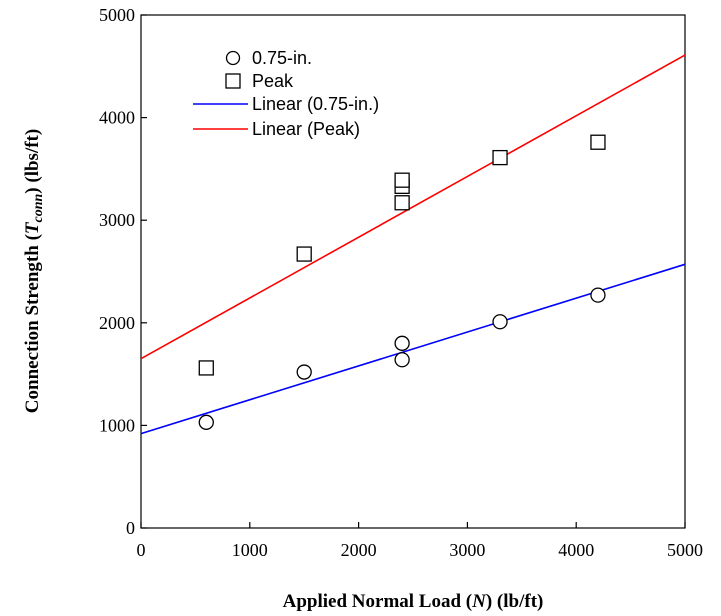 The height and width of the screenshot is (616, 721). Describe the element at coordinates (306, 129) in the screenshot. I see `legend-label: Linear (Peak)` at that location.